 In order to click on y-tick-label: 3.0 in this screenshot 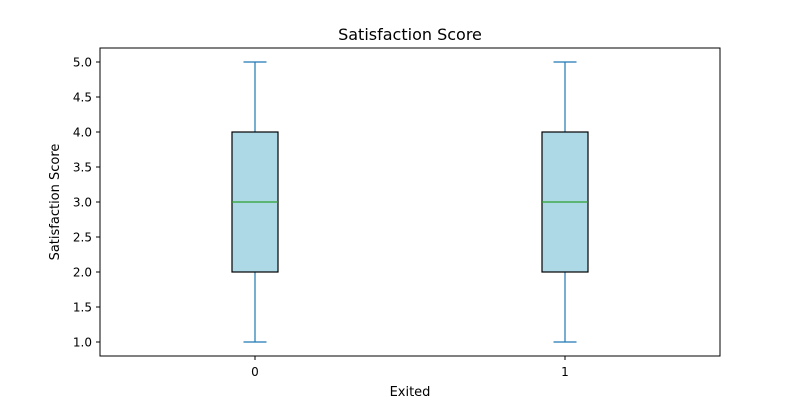, I will do `click(82, 203)`.